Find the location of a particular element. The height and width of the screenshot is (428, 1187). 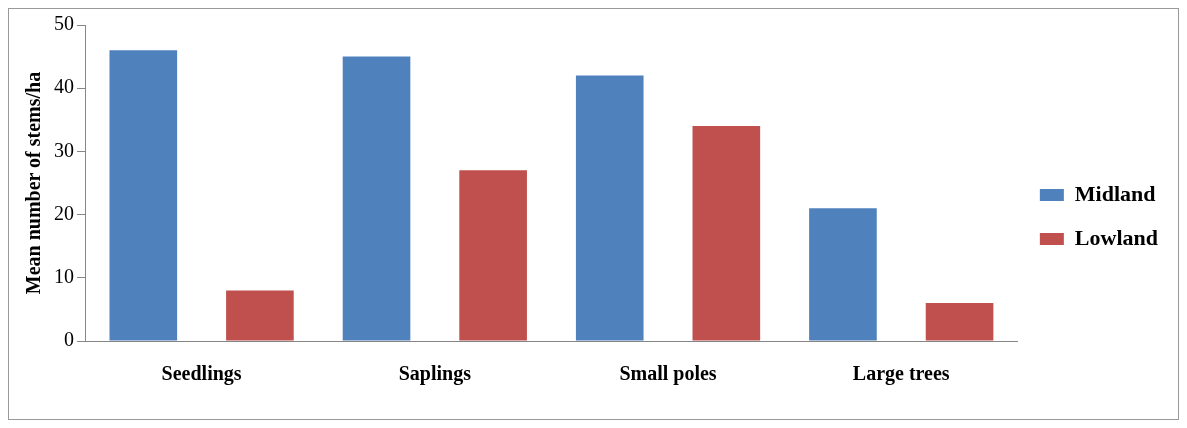

y-tick-label: 10 is located at coordinates (64, 276).